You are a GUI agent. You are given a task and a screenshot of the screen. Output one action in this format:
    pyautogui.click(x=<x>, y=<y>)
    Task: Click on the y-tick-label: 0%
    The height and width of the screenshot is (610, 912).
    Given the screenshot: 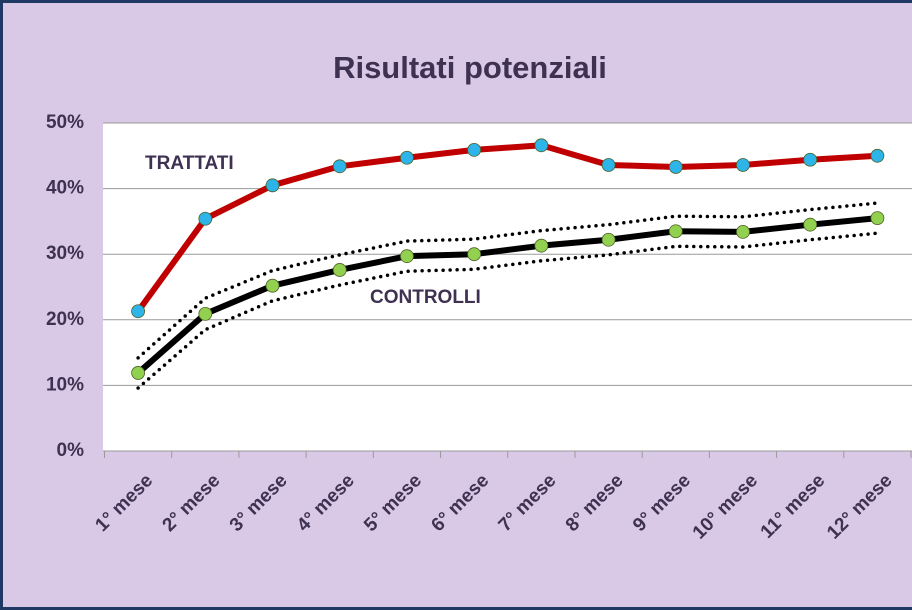 What is the action you would take?
    pyautogui.click(x=71, y=450)
    